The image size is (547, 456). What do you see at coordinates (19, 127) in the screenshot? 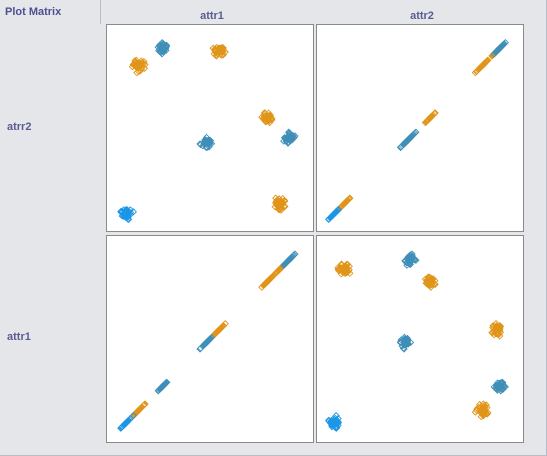
I see `row-label-atrr2: atrr2` at bounding box center [19, 127].